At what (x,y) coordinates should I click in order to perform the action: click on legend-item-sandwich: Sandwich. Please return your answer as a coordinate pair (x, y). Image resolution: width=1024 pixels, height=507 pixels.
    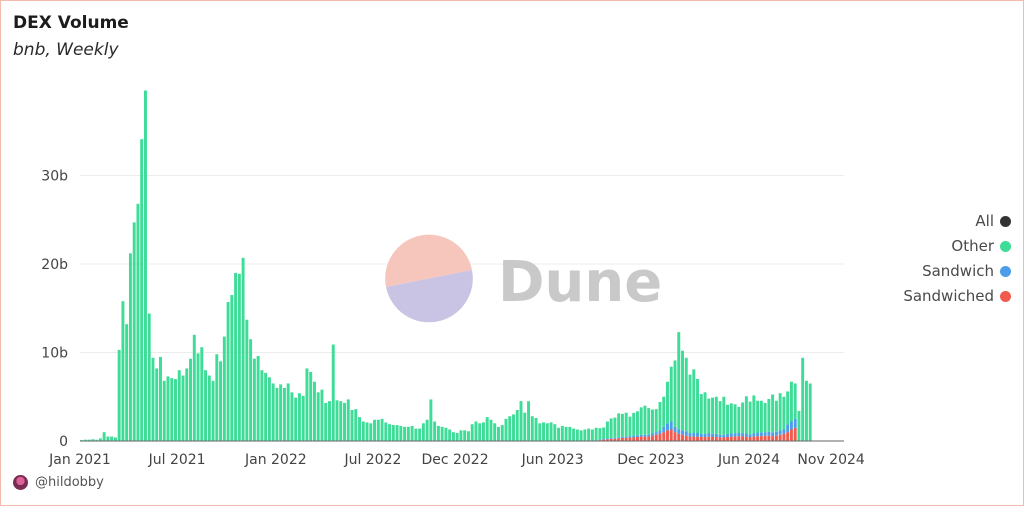
    Looking at the image, I should click on (966, 271).